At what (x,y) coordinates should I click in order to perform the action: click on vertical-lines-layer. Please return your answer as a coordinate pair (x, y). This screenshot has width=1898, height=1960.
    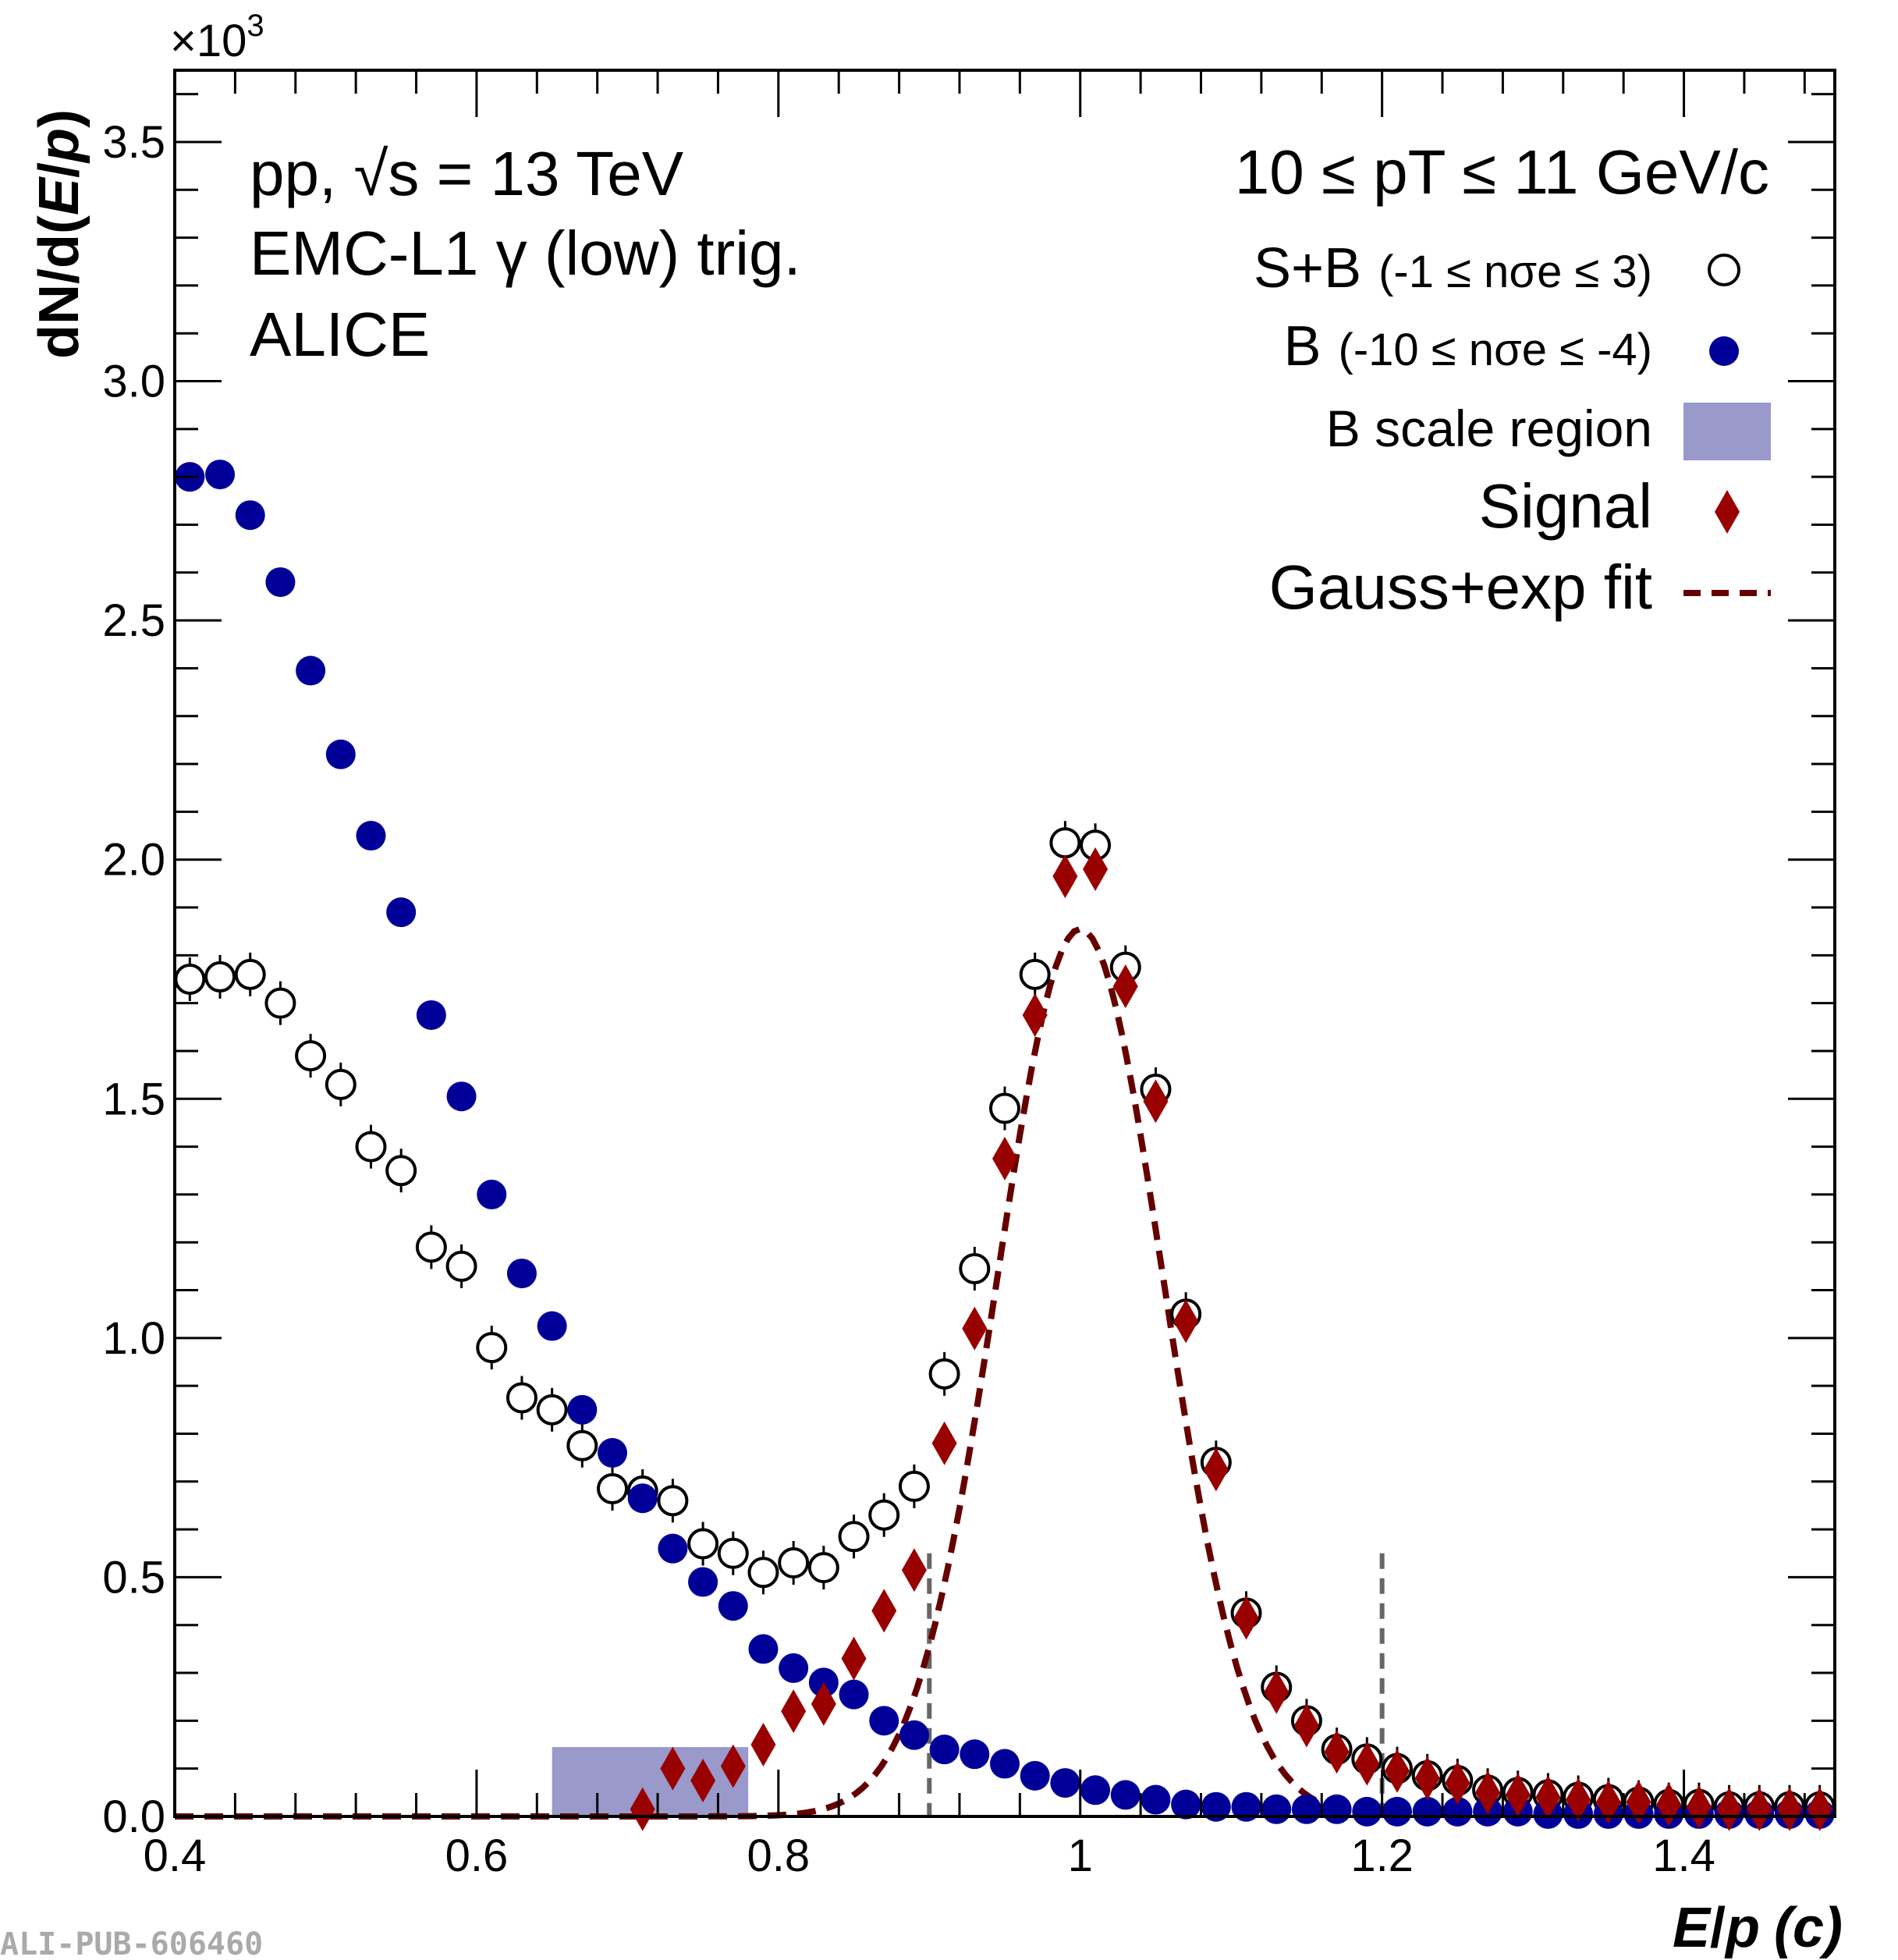
    Looking at the image, I should click on (1156, 1685).